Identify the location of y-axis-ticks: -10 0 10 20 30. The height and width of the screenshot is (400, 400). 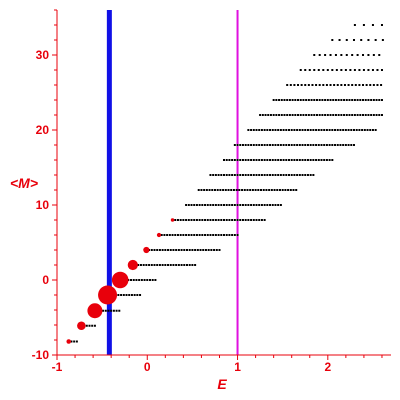
(44, 185).